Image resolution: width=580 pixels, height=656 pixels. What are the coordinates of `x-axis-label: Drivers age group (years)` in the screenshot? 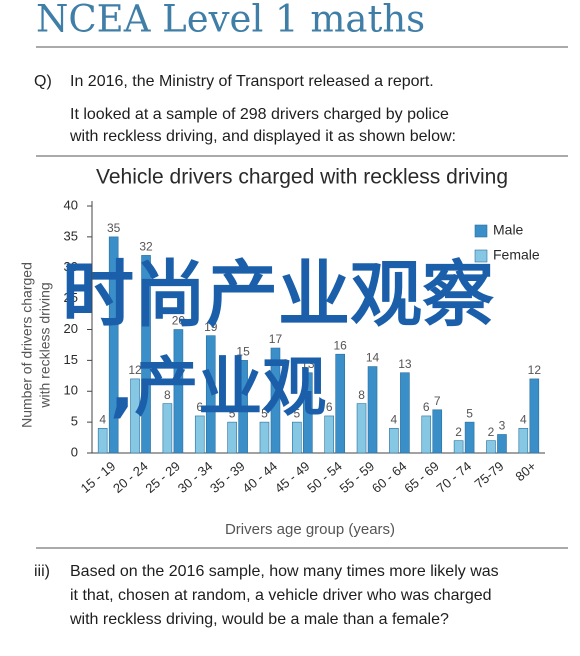 It's located at (310, 529).